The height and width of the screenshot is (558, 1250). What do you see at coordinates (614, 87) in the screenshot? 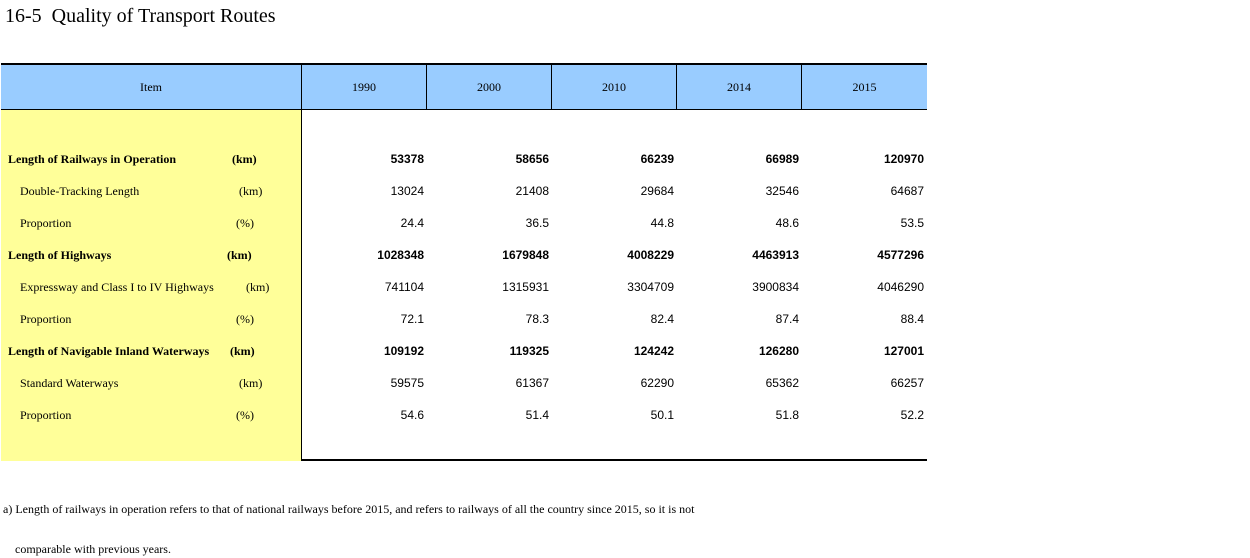
I see `header-2010: 2010` at bounding box center [614, 87].